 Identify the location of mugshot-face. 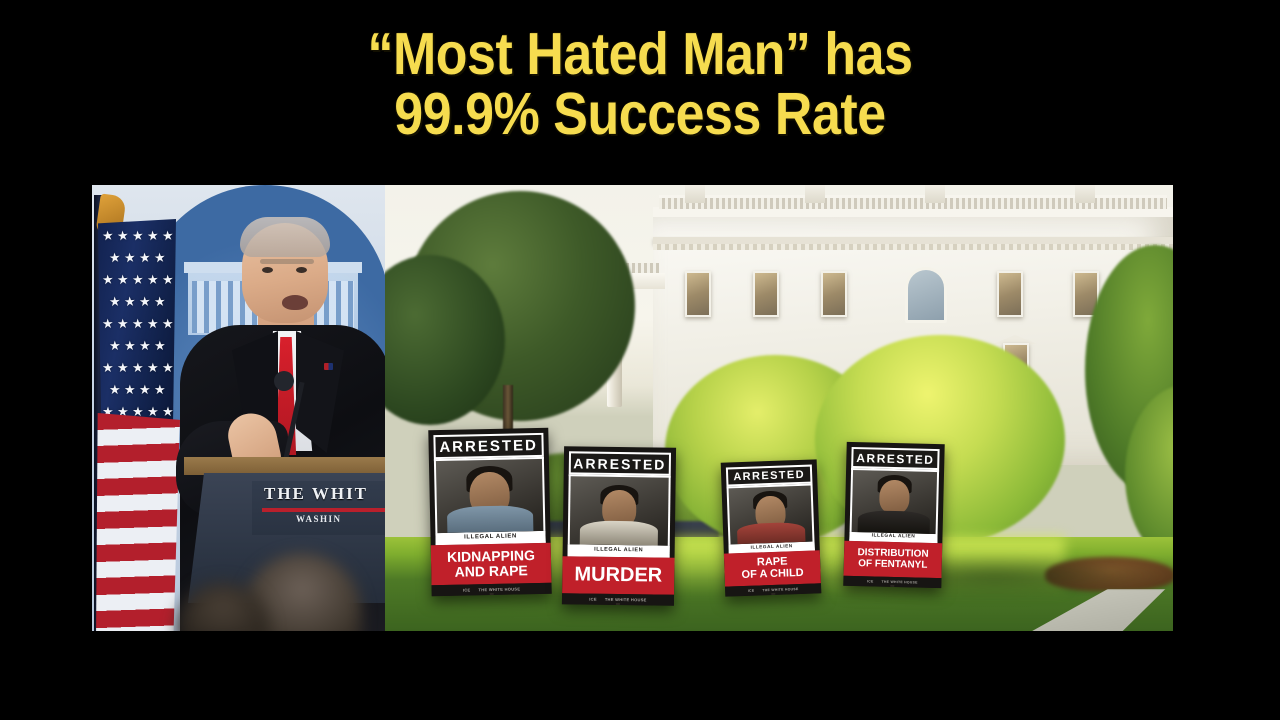
(894, 497).